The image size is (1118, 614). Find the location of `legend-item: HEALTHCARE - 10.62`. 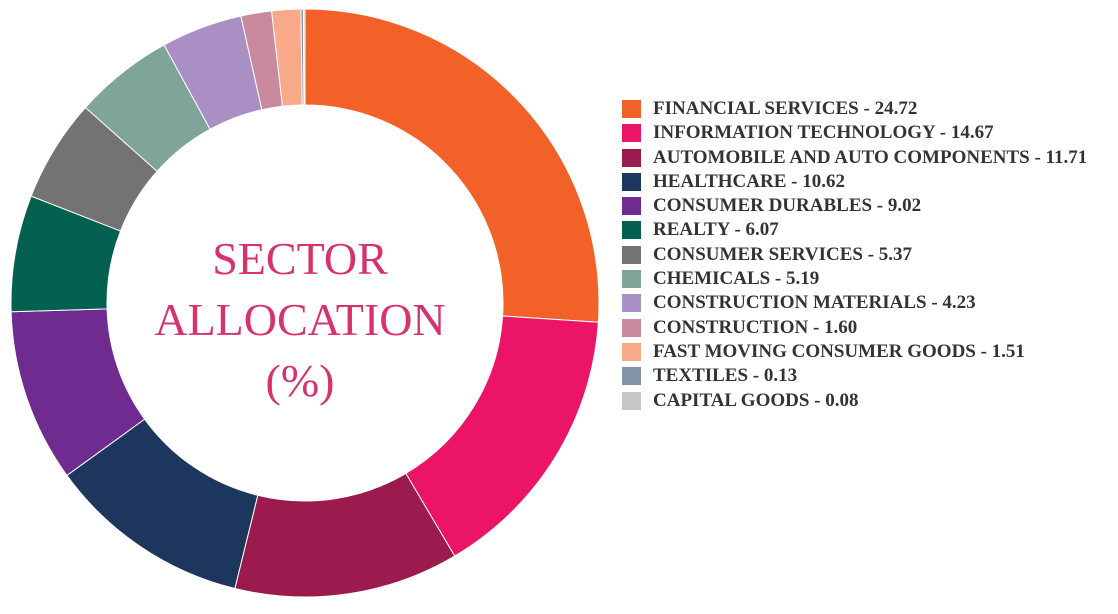

legend-item: HEALTHCARE - 10.62 is located at coordinates (867, 182).